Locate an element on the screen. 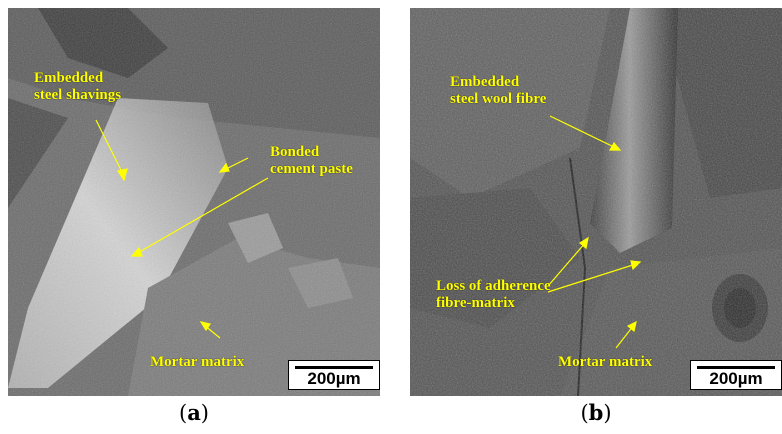 The height and width of the screenshot is (434, 782). caption-a: (a) is located at coordinates (193, 412).